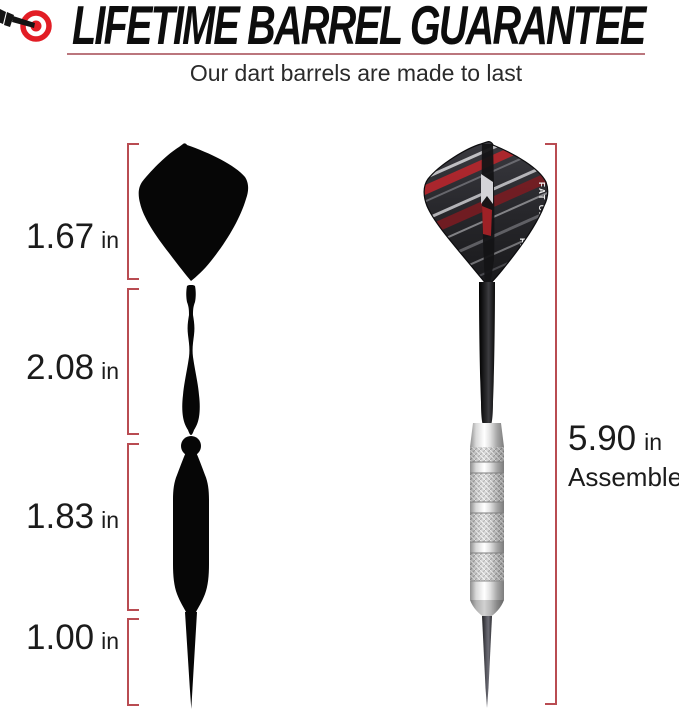  I want to click on barrel-measurement-label: 1.83 in, so click(72, 517).